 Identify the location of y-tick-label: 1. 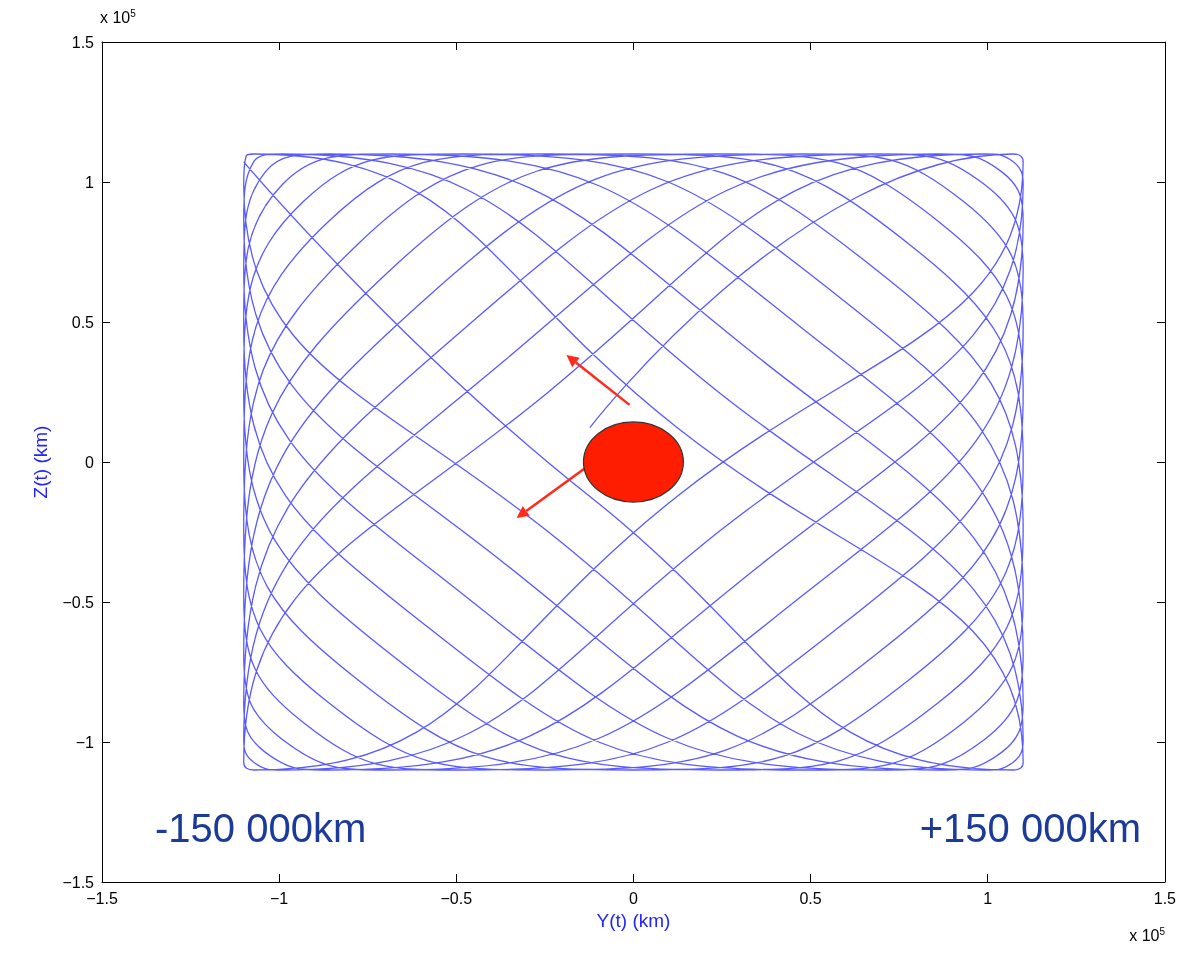
(90, 182).